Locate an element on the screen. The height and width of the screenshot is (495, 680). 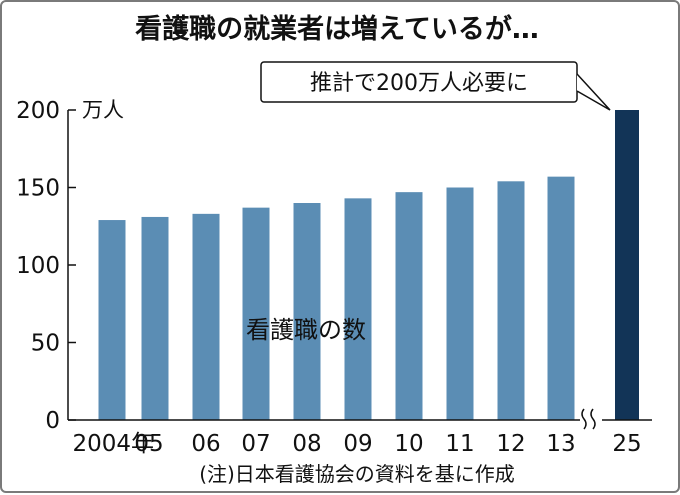
x-tick-label: 08 is located at coordinates (306, 444).